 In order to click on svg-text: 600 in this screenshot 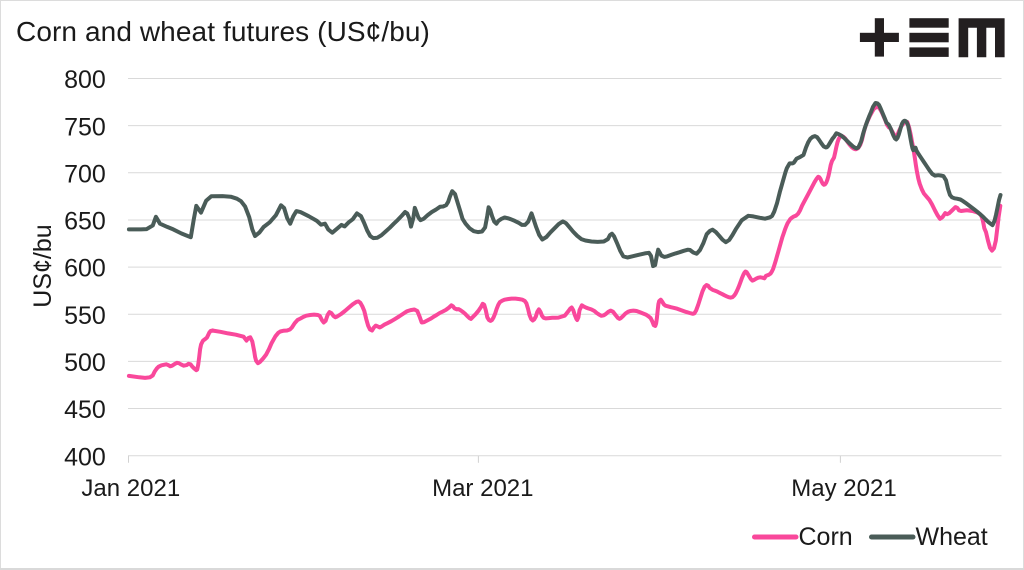, I will do `click(85, 269)`.